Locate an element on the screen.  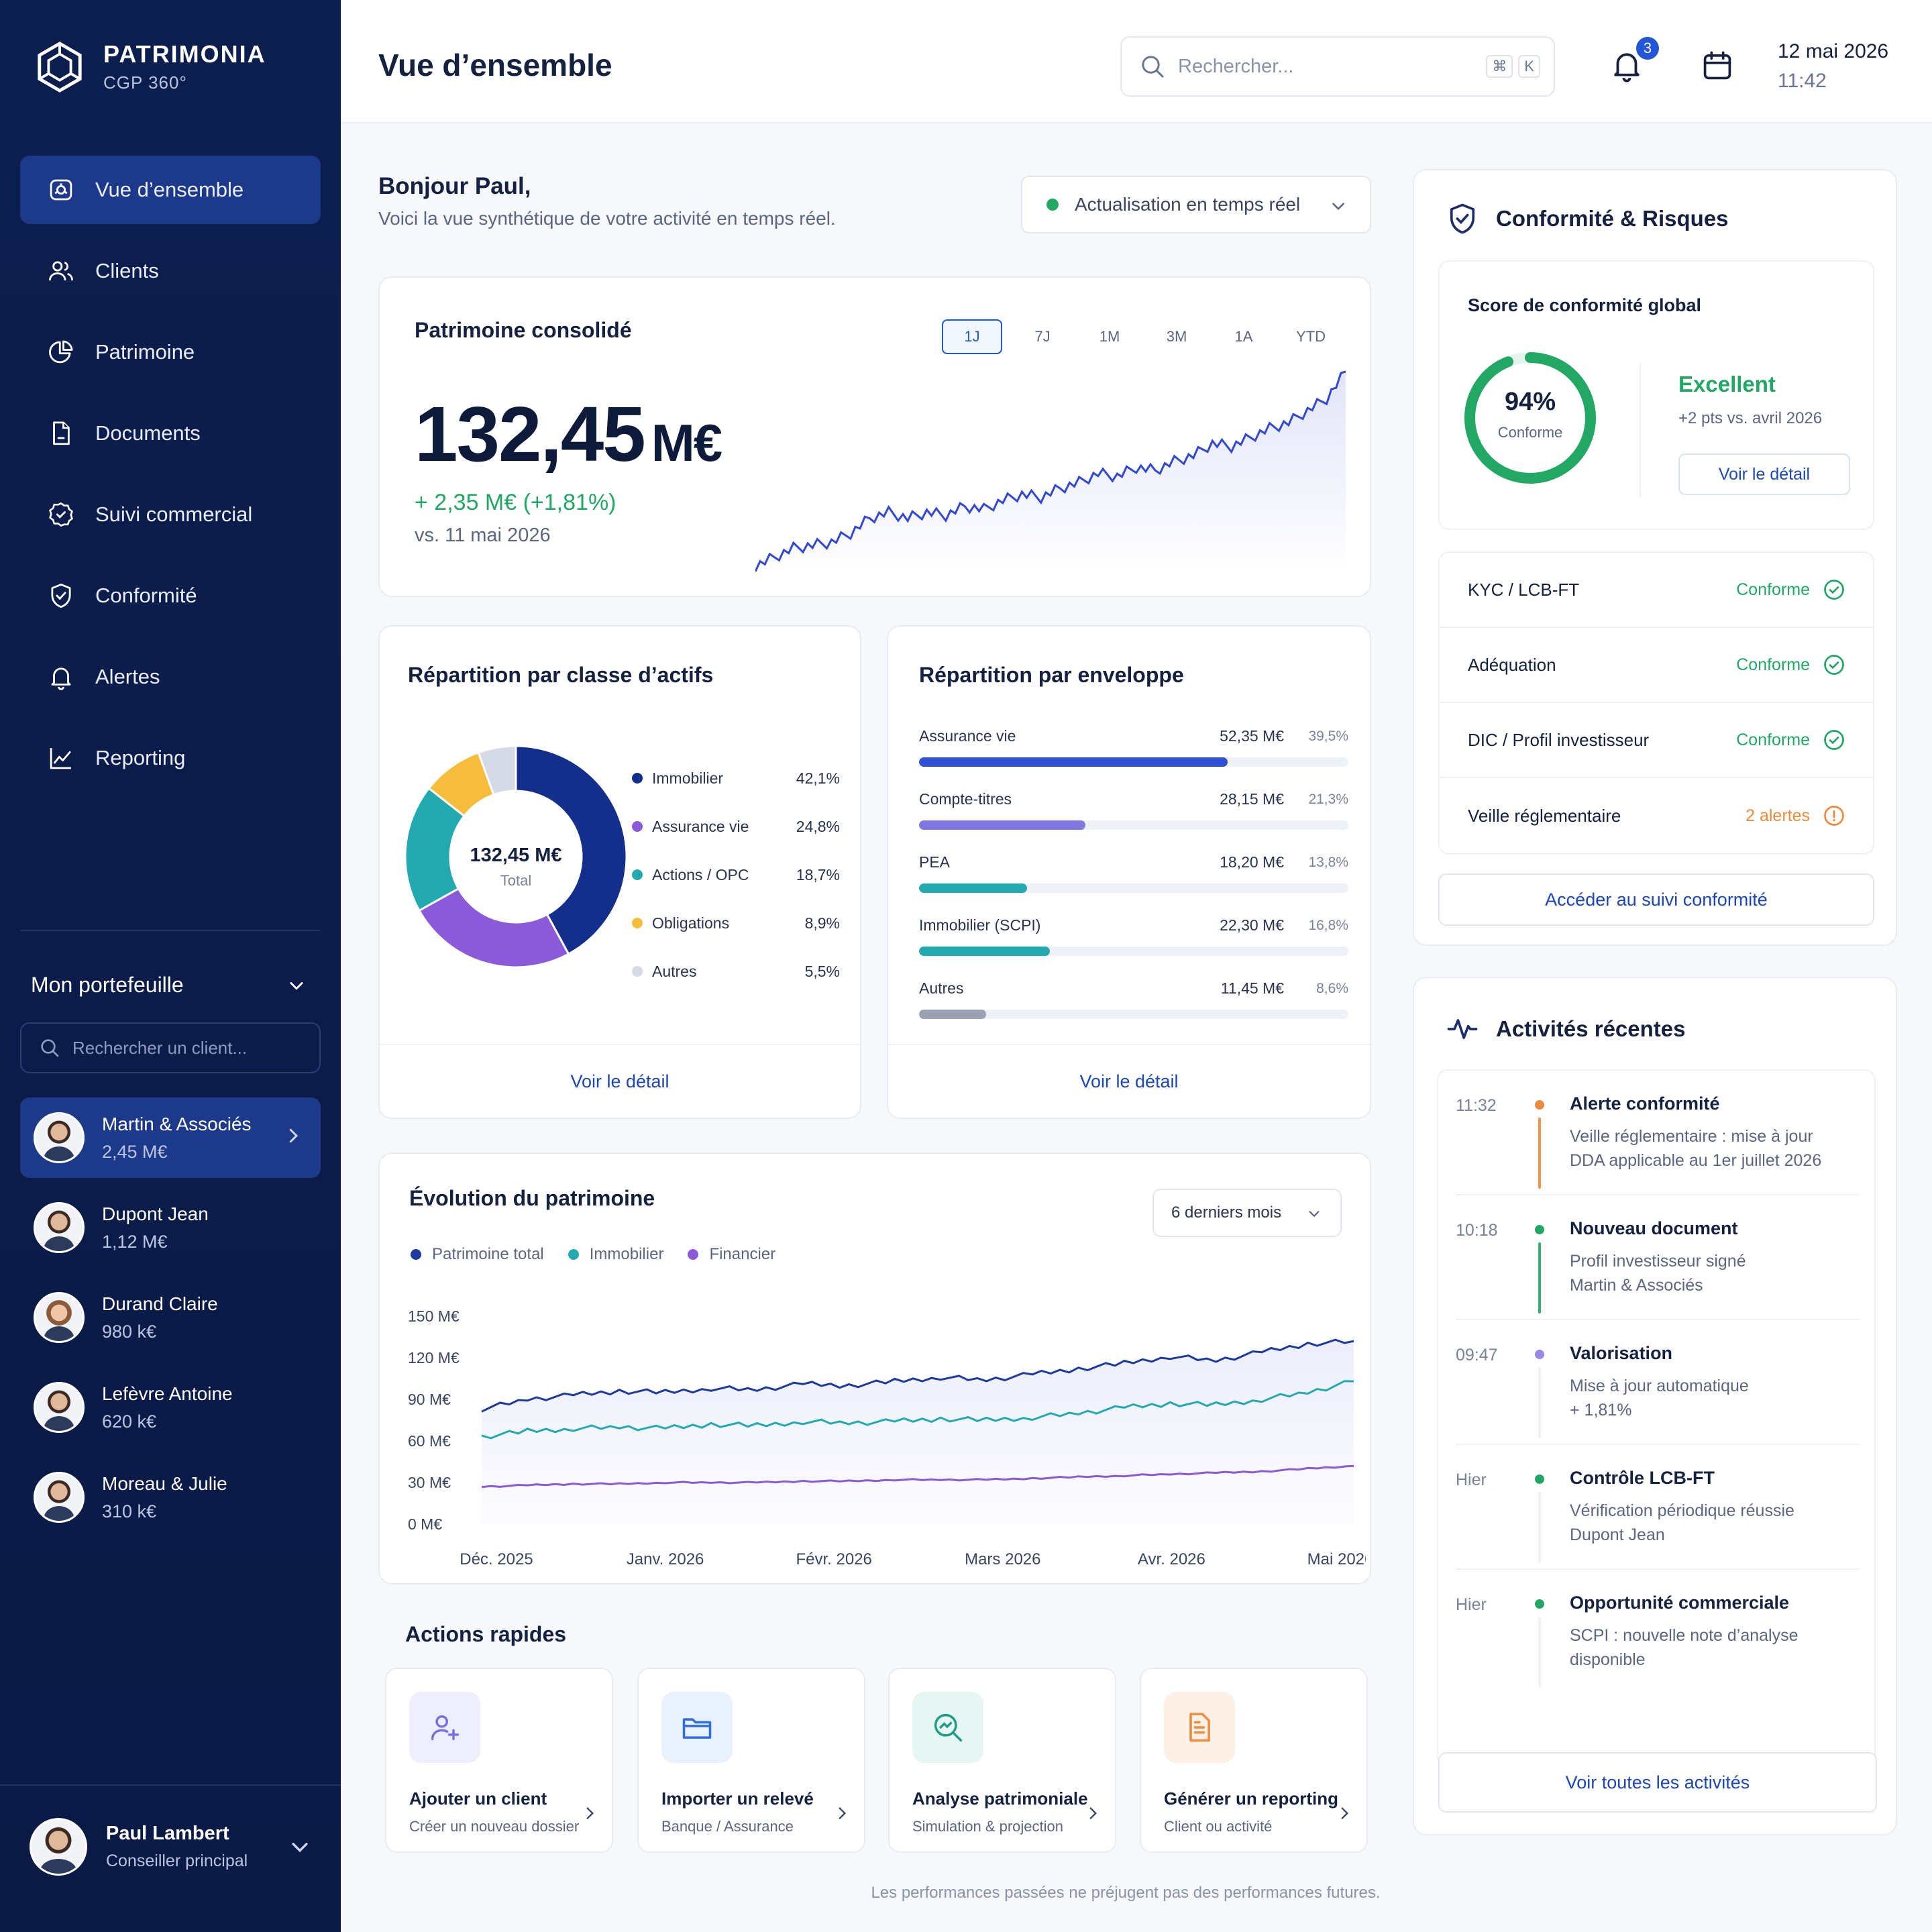
envelope-name: Autres is located at coordinates (941, 988).